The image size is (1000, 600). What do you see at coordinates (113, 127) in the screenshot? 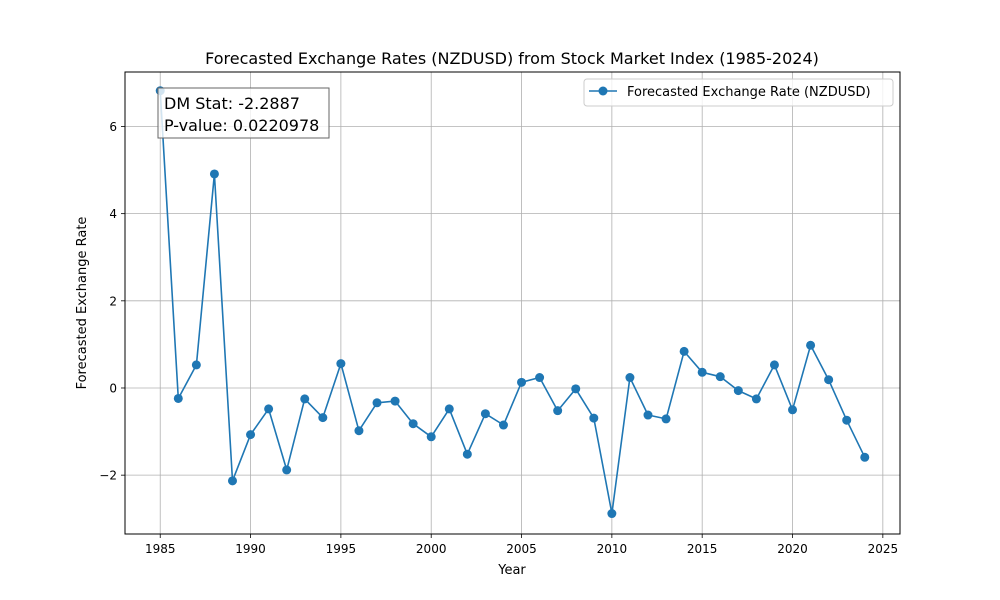
I see `y-tick-label: 6` at bounding box center [113, 127].